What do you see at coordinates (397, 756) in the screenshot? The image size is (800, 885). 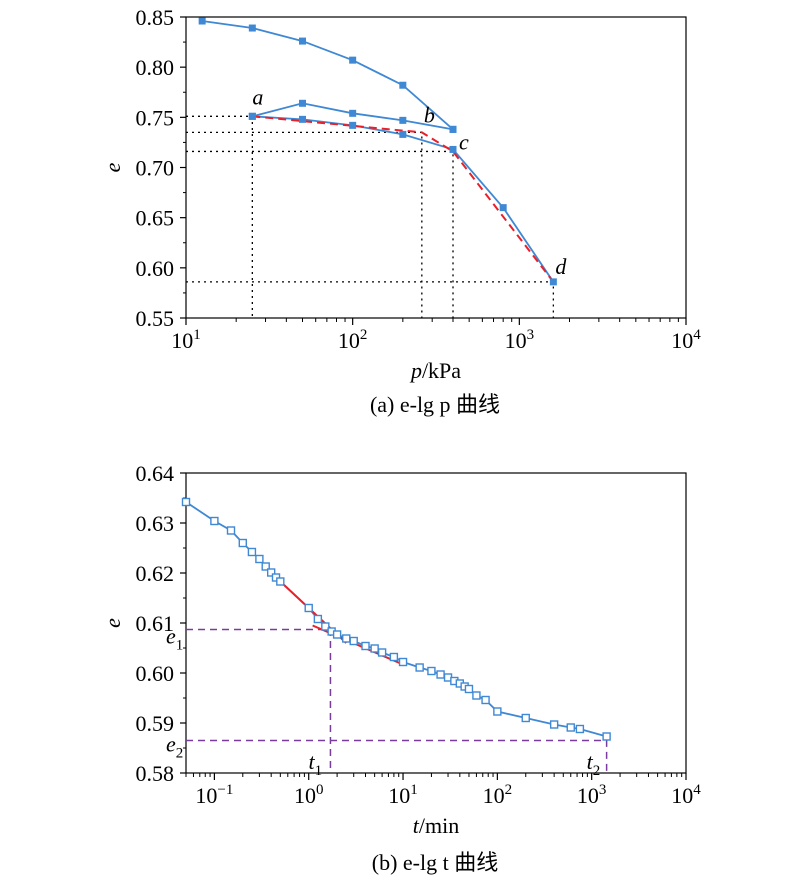 I see `guide-line-e2-t2` at bounding box center [397, 756].